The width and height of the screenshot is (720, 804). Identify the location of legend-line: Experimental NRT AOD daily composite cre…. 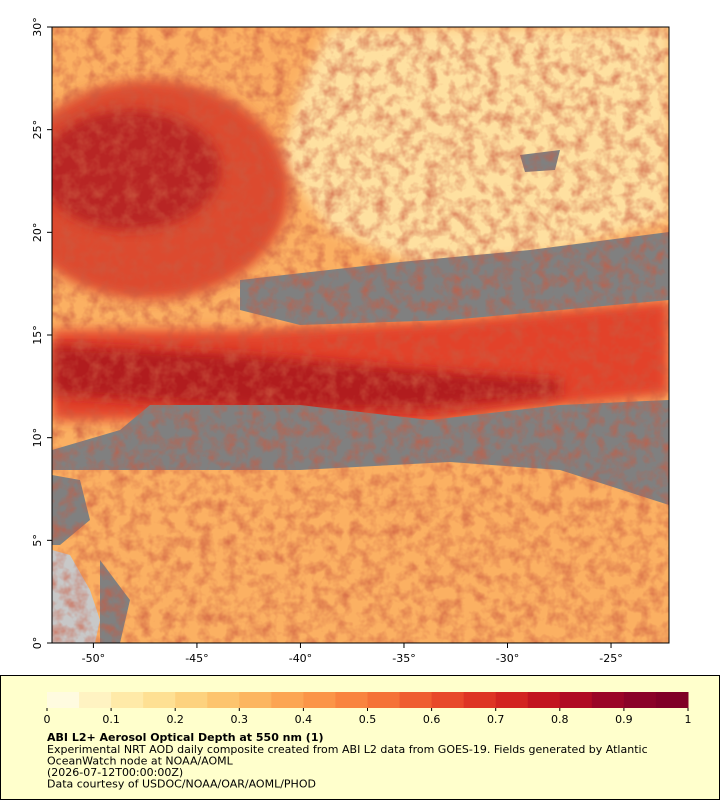
(347, 749).